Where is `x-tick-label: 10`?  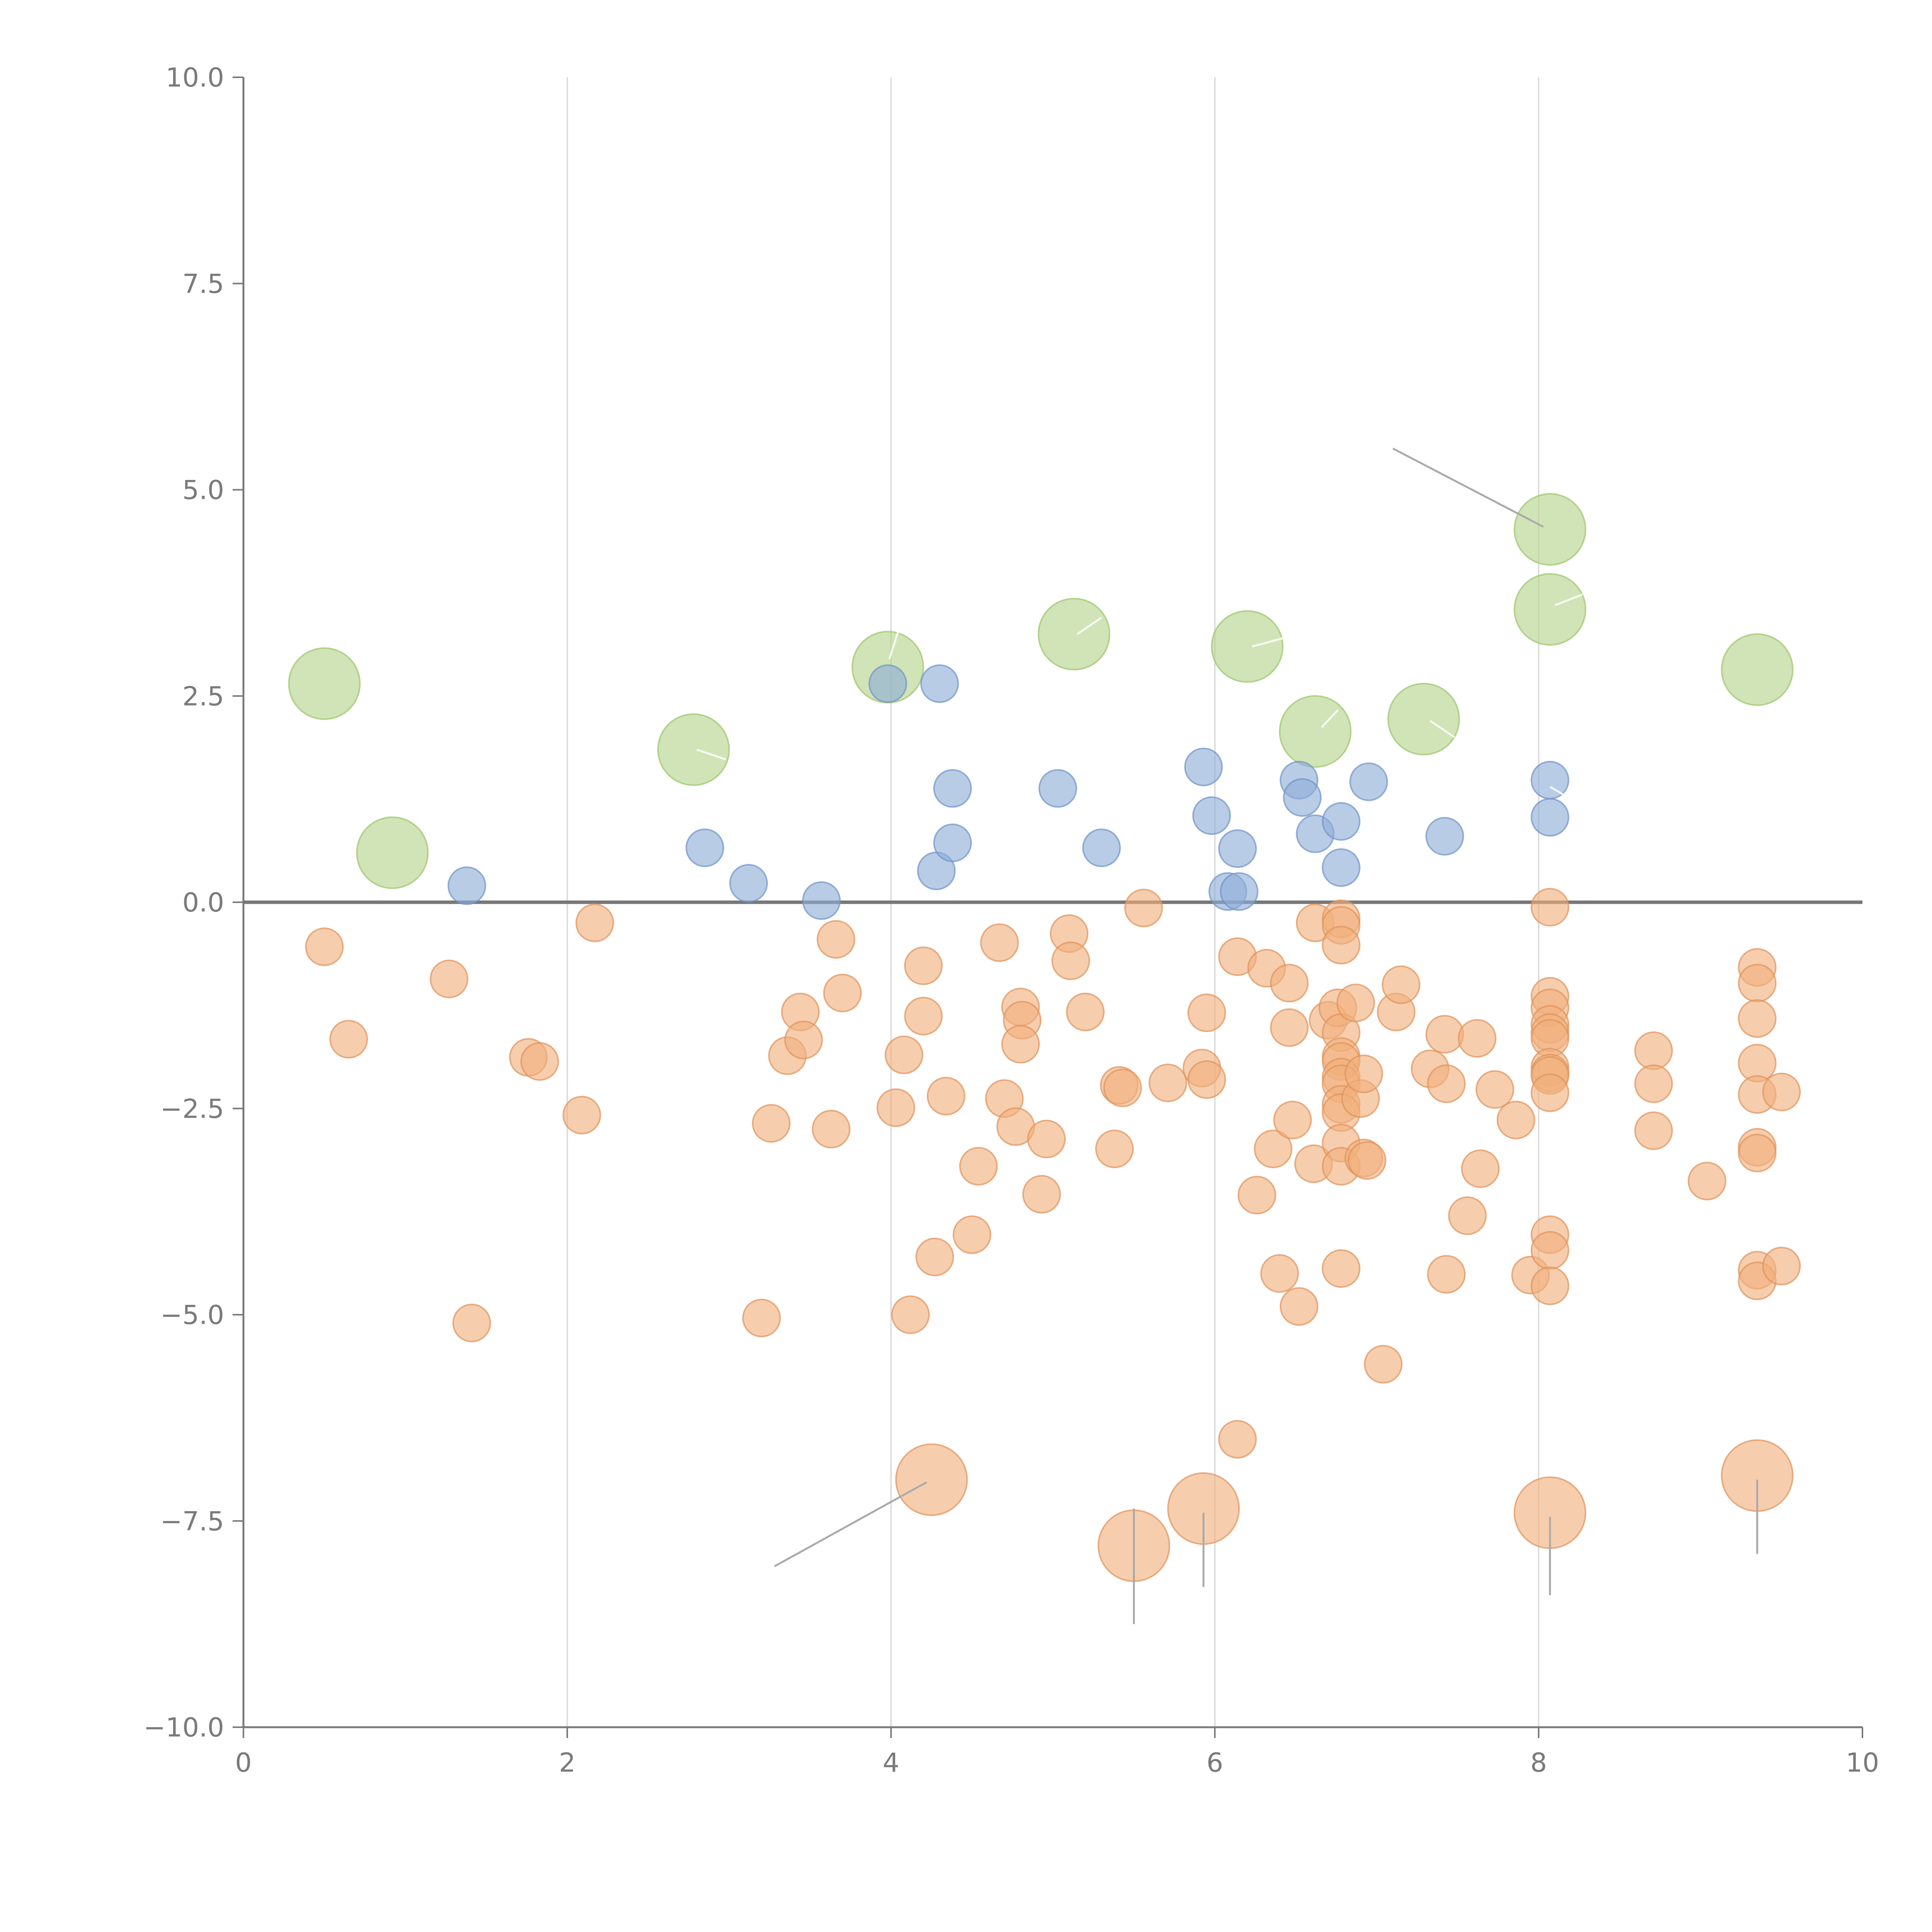 x-tick-label: 10 is located at coordinates (1863, 1763).